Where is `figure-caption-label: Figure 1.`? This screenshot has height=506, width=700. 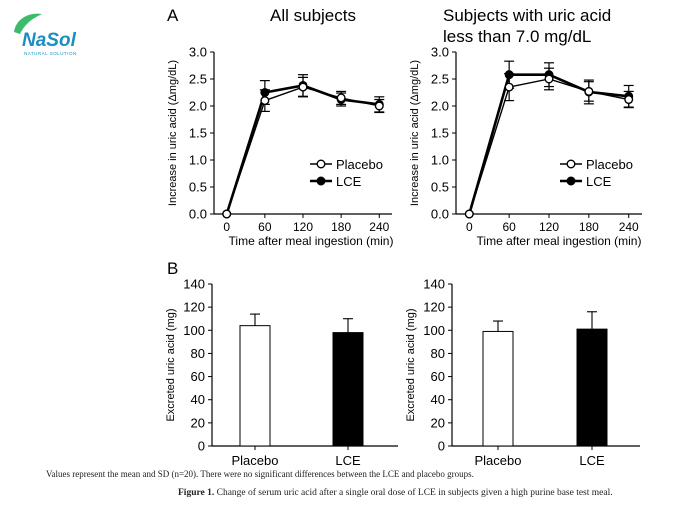 figure-caption-label: Figure 1. is located at coordinates (196, 493).